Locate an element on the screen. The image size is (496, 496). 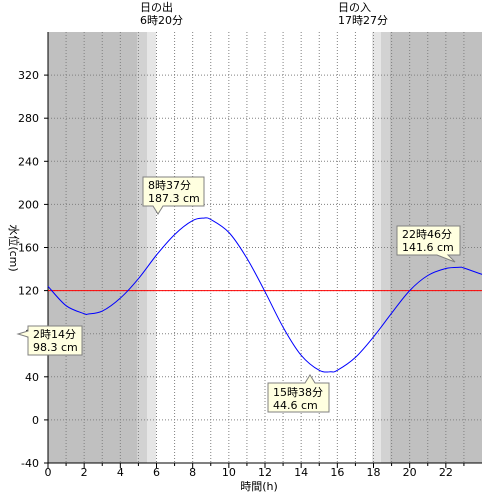
twilight-band-morning-light is located at coordinates (151, 247).